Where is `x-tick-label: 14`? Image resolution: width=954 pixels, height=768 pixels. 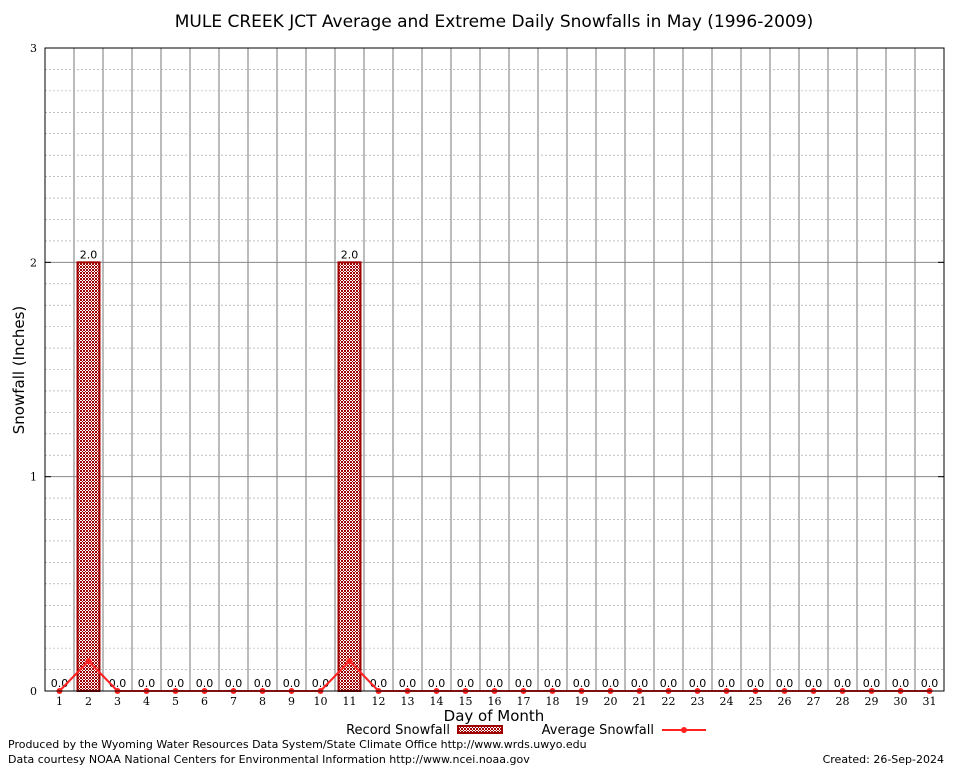
x-tick-label: 14 is located at coordinates (437, 701).